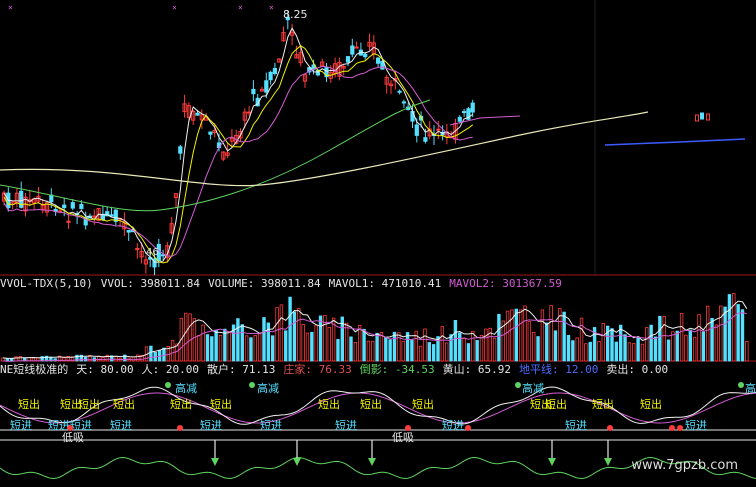  What do you see at coordinates (105, 369) in the screenshot?
I see `signal-label-1: 天: 80.00` at bounding box center [105, 369].